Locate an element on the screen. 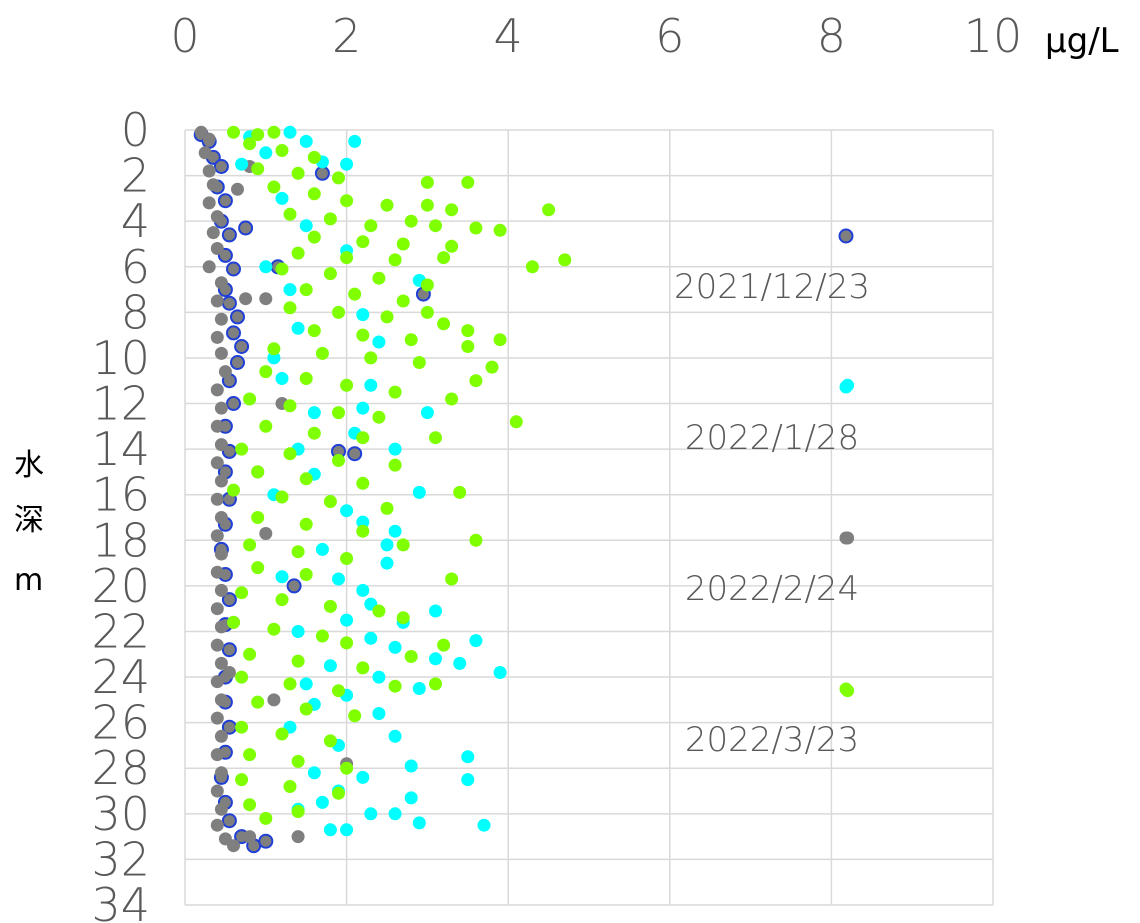 The height and width of the screenshot is (923, 1140). y-tick-label: 4 is located at coordinates (135, 221).